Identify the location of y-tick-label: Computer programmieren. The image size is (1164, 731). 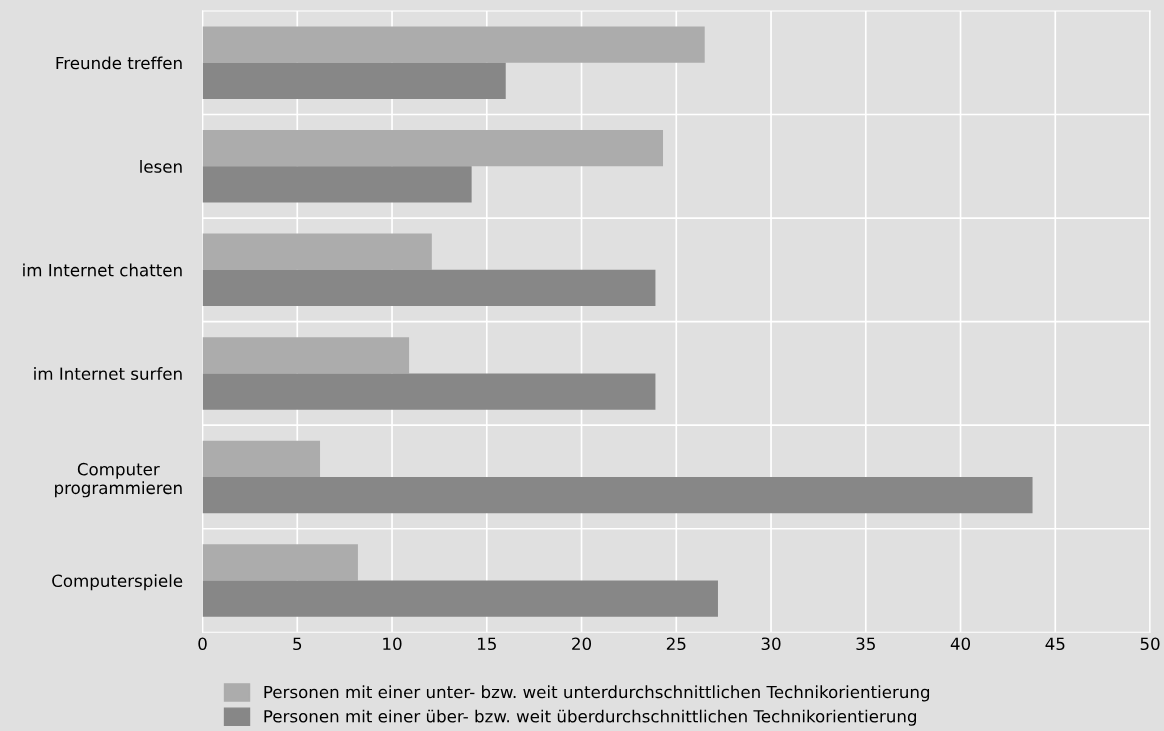
(118, 480).